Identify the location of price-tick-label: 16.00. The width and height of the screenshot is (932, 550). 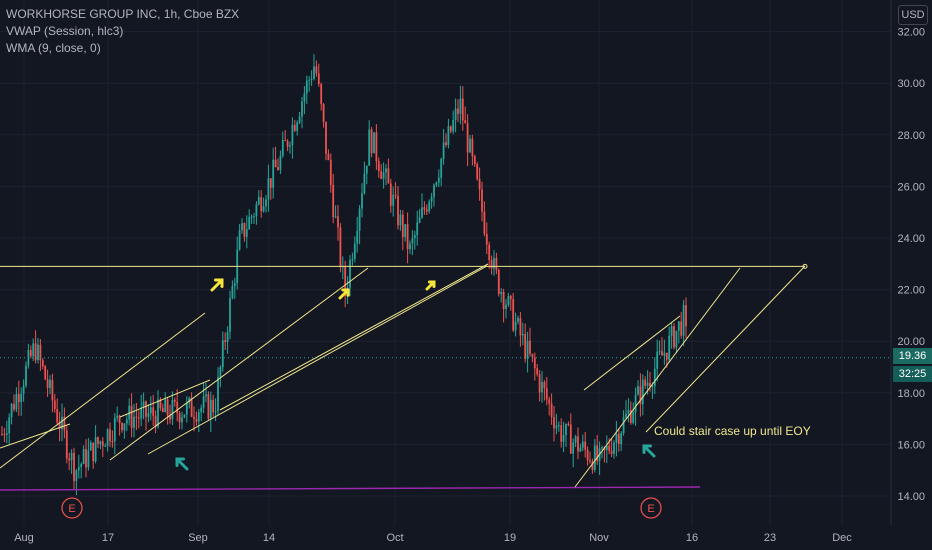
(911, 445).